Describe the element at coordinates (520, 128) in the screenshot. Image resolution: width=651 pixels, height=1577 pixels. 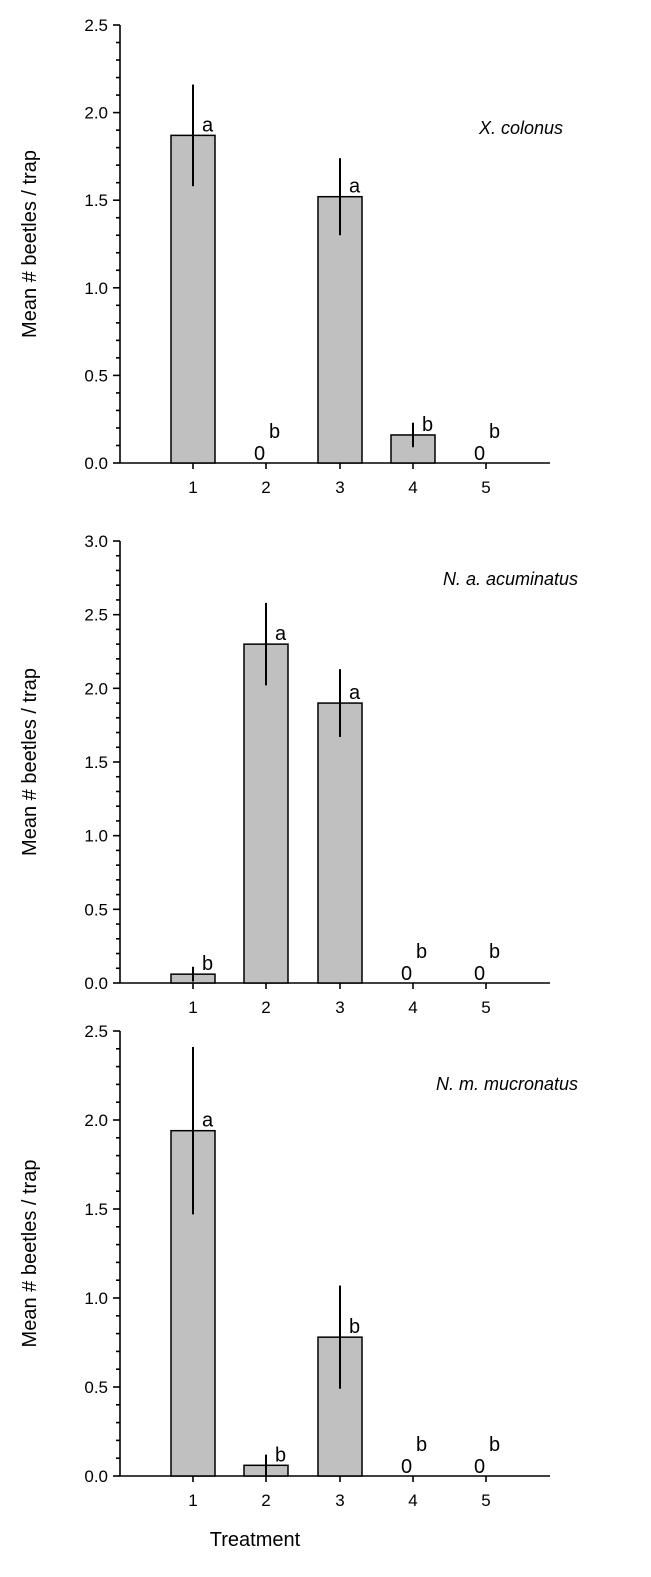
I see `species-label: X. colonus` at that location.